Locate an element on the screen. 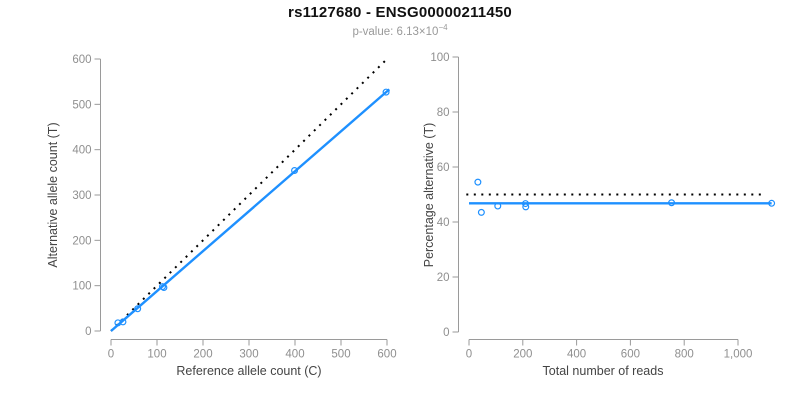  pvalue-text: p-value: 6.13×10 is located at coordinates (395, 31).